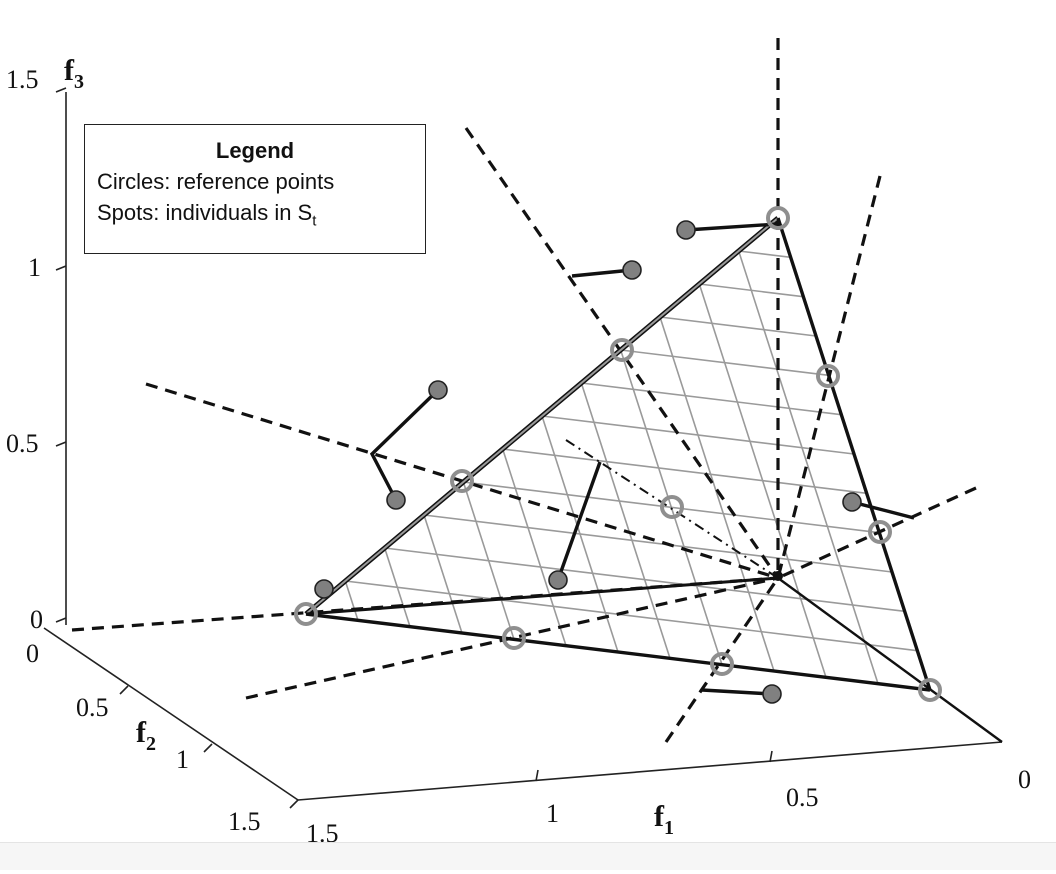 The height and width of the screenshot is (874, 1056). I want to click on f2-axis-line, so click(171, 714).